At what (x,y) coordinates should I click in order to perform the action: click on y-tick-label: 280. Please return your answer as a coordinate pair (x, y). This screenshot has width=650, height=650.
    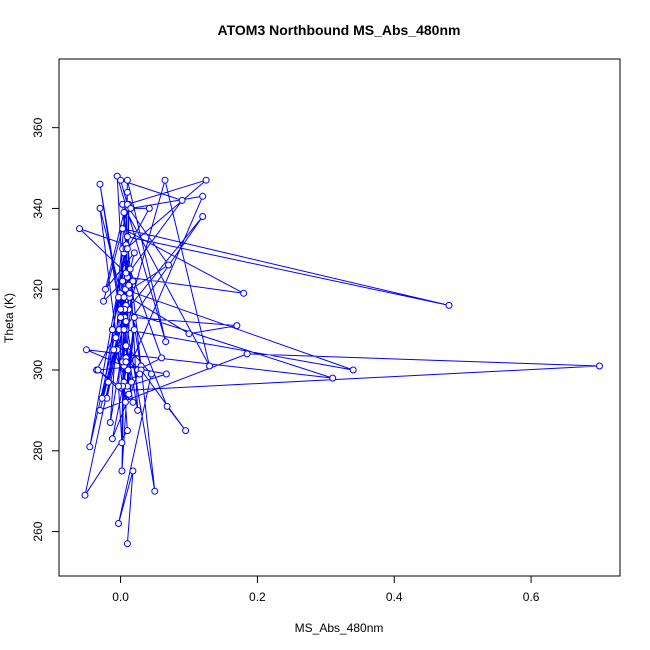
    Looking at the image, I should click on (38, 450).